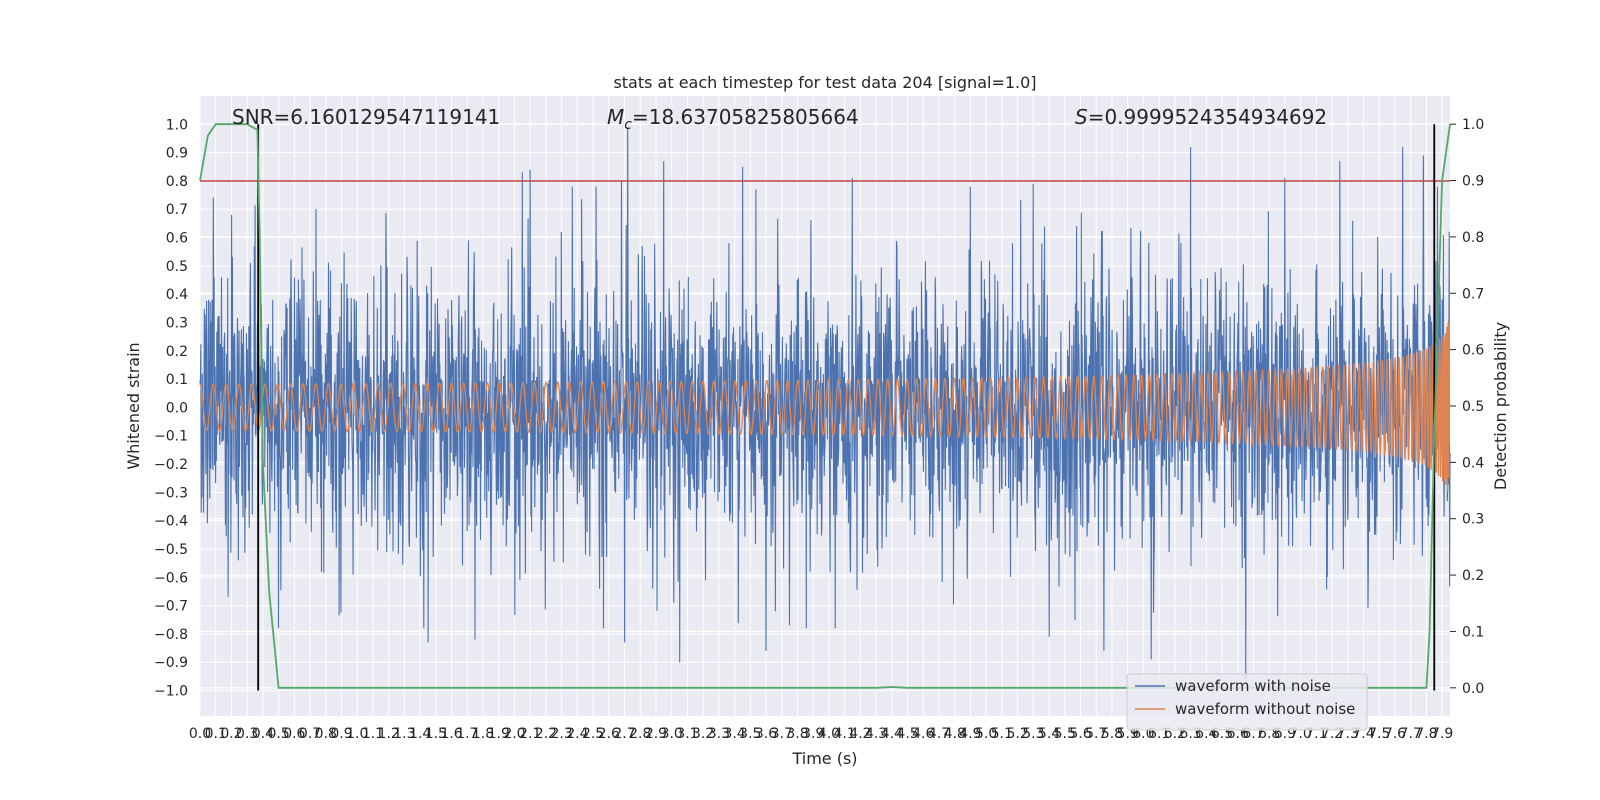 The image size is (1600, 800). I want to click on x-tick-label: 7.5, so click(1379, 734).